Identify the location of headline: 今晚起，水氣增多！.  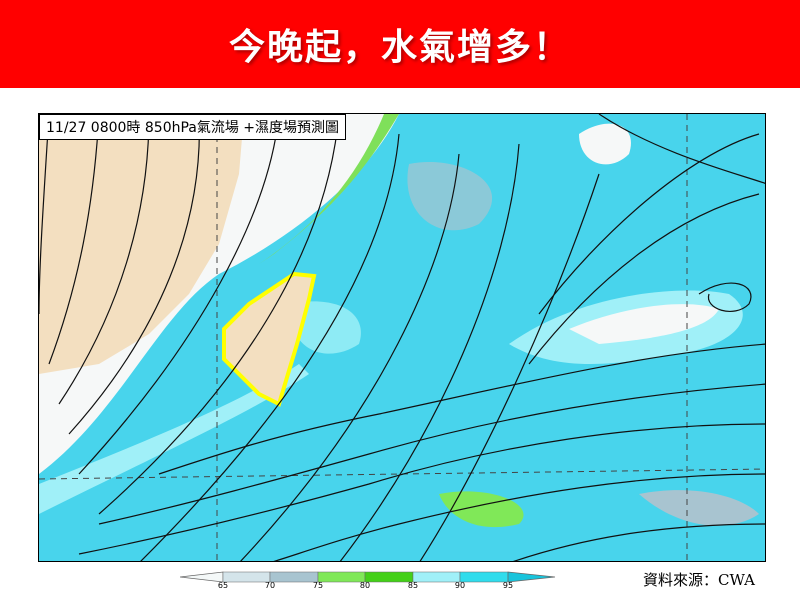
(399, 47).